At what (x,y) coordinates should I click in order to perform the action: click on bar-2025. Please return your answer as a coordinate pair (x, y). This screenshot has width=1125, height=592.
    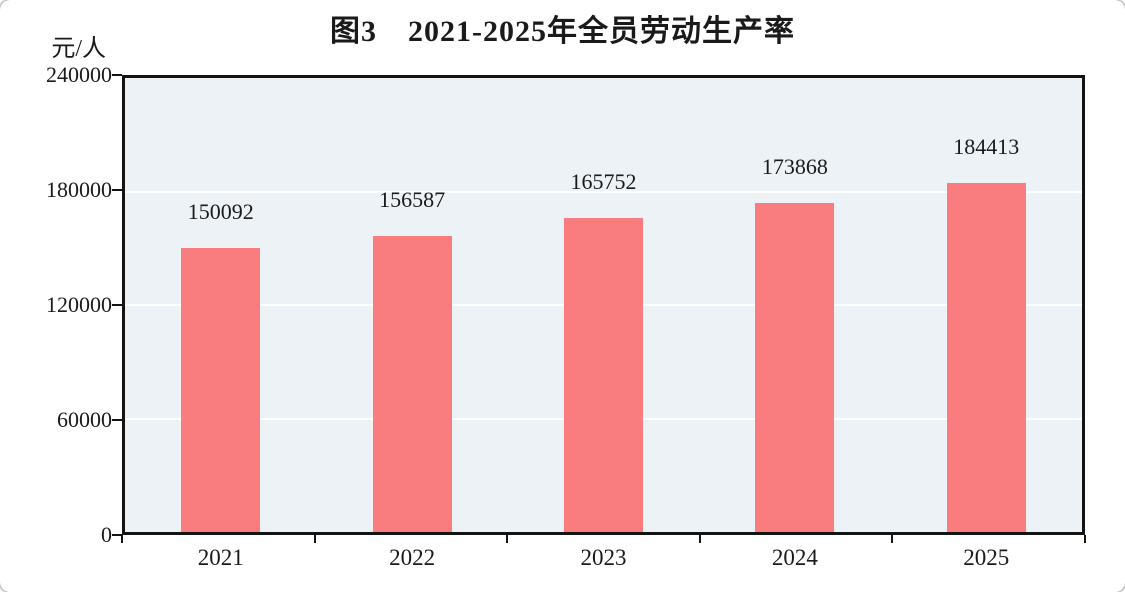
    Looking at the image, I should click on (986, 357).